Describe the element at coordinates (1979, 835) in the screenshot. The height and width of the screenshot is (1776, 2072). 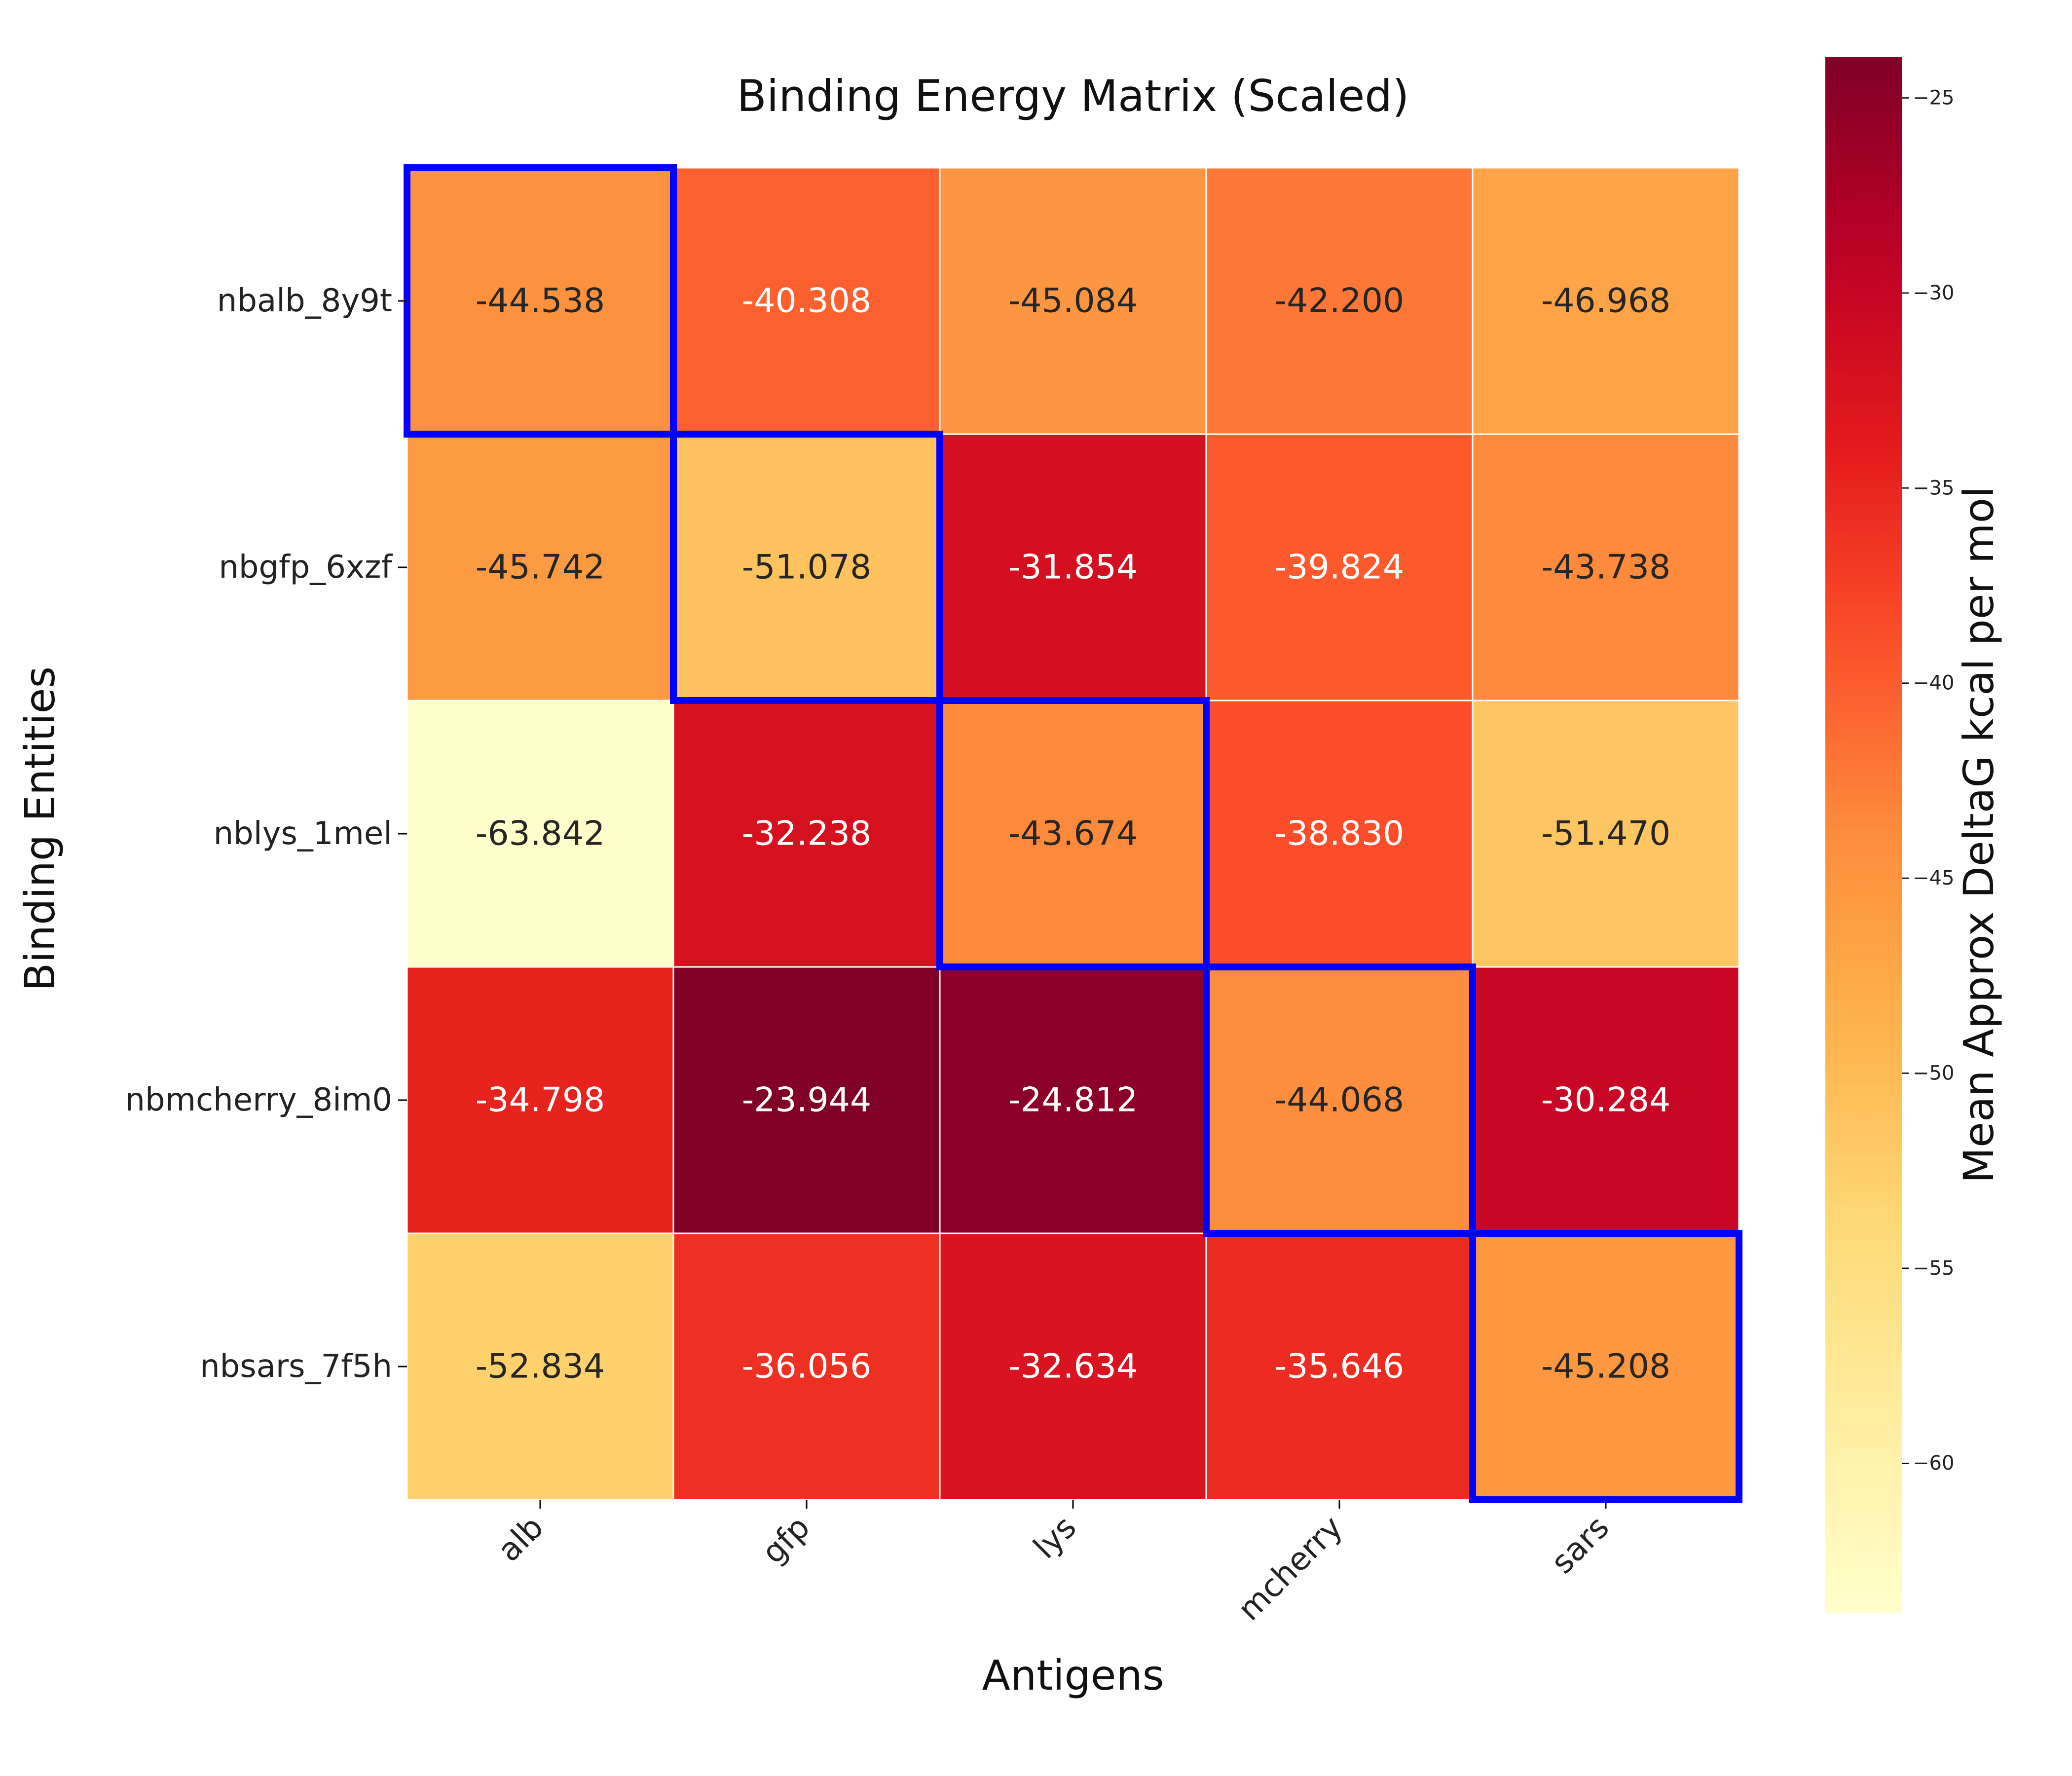
I see `colorbar-label: Mean Approx DeltaG kcal per mol` at that location.